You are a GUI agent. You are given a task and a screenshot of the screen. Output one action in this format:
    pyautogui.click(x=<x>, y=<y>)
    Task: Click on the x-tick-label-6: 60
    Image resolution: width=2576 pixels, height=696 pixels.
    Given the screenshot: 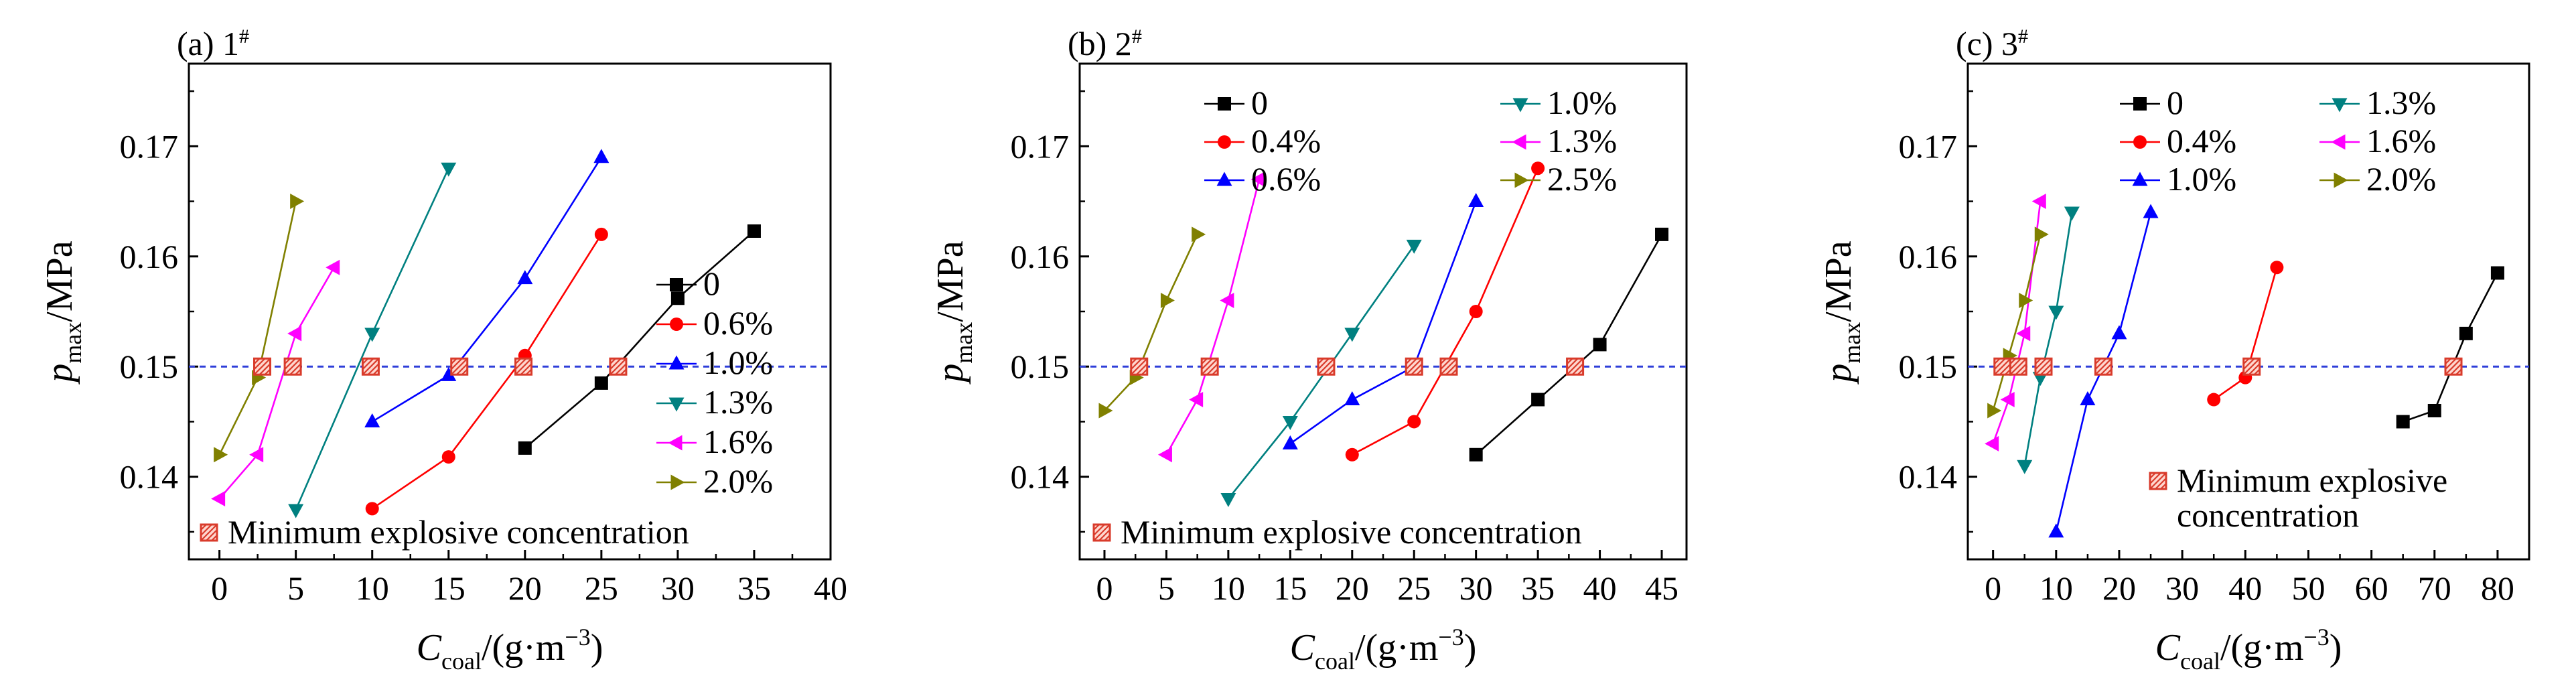 What is the action you would take?
    pyautogui.click(x=2371, y=588)
    